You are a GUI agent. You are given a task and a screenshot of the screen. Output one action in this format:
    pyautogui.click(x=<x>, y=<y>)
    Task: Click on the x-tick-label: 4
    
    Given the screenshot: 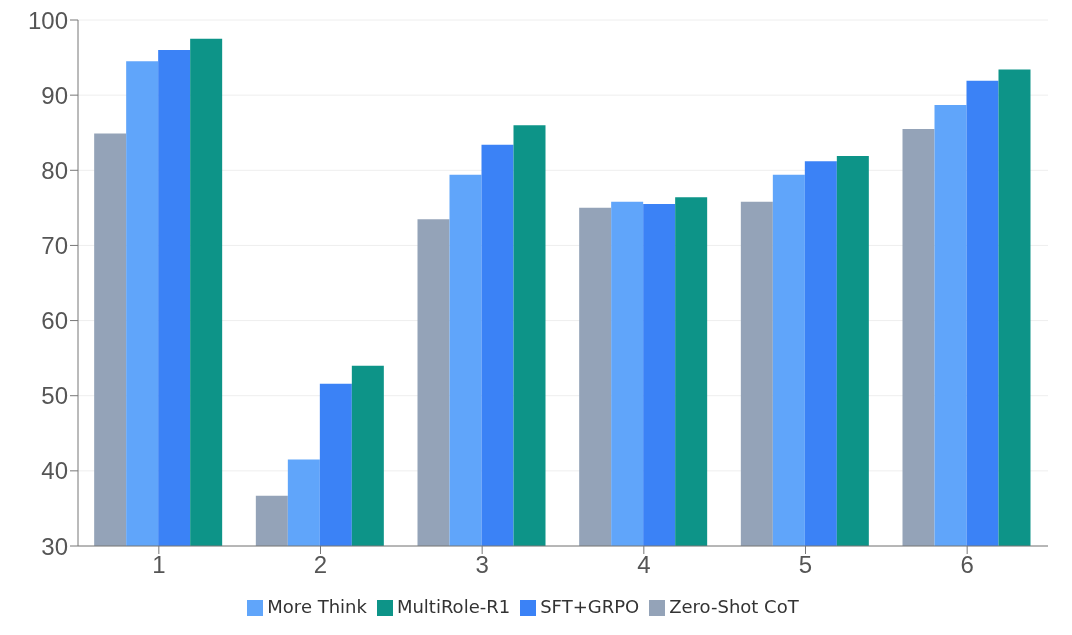 What is the action you would take?
    pyautogui.click(x=644, y=565)
    